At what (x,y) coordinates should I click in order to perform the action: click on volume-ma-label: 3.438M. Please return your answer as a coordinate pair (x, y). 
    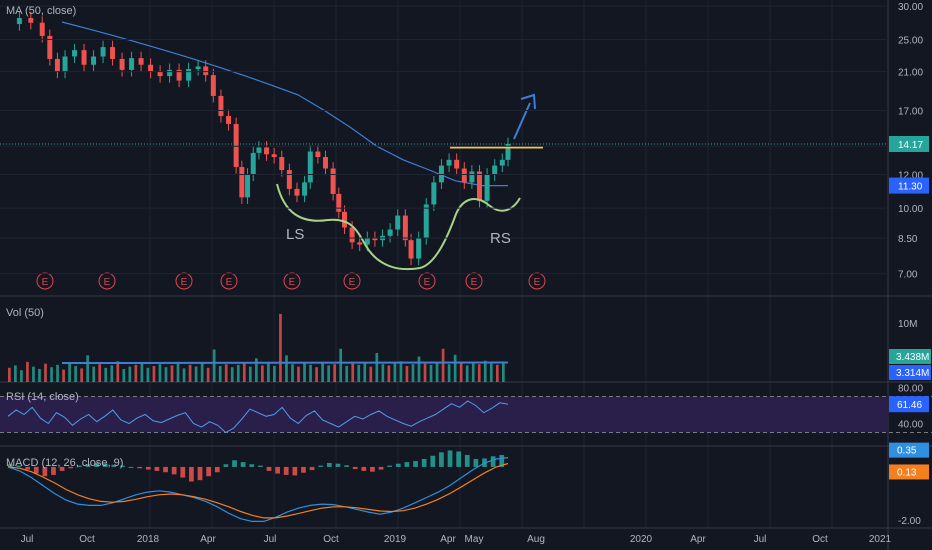
    Looking at the image, I should click on (912, 357).